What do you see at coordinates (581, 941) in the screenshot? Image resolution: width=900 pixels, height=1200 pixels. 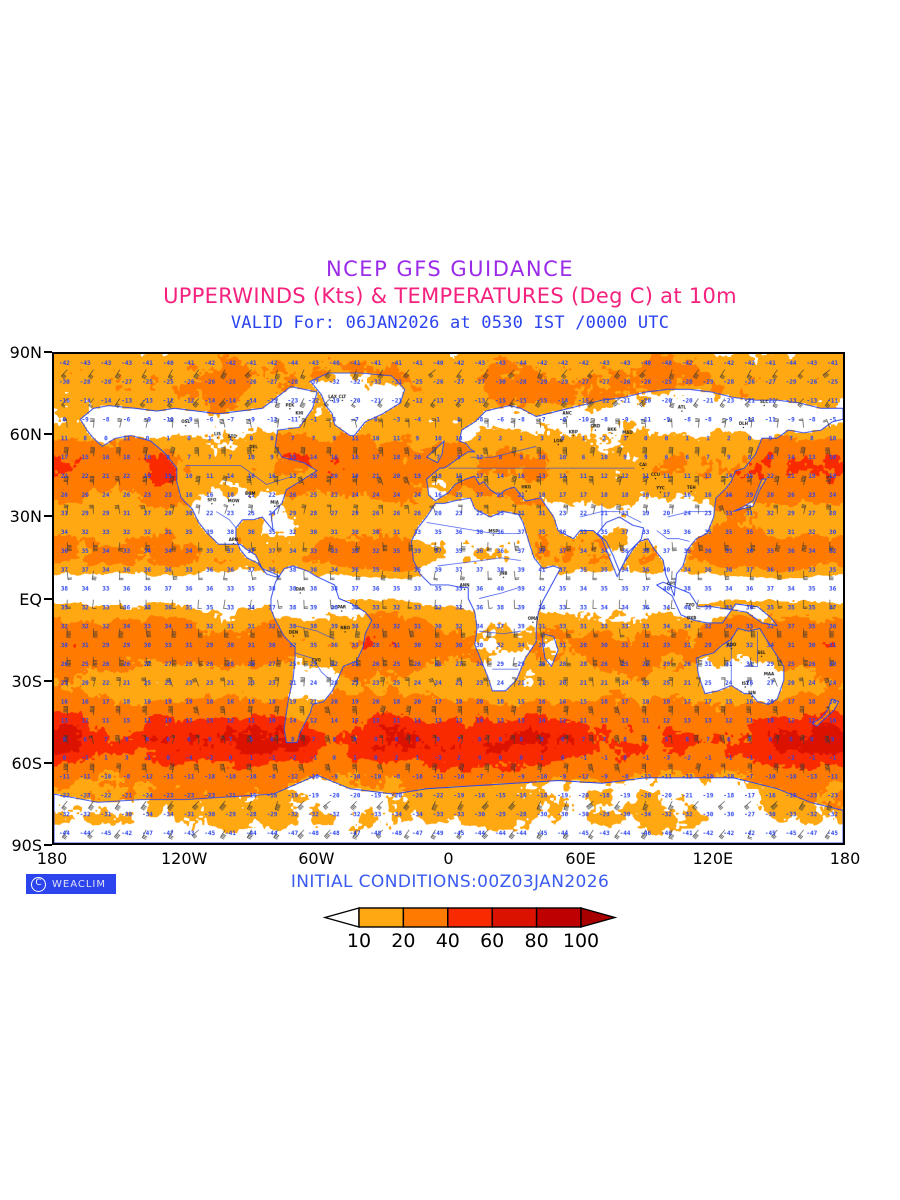 I see `colorbar-label-100: 100` at bounding box center [581, 941].